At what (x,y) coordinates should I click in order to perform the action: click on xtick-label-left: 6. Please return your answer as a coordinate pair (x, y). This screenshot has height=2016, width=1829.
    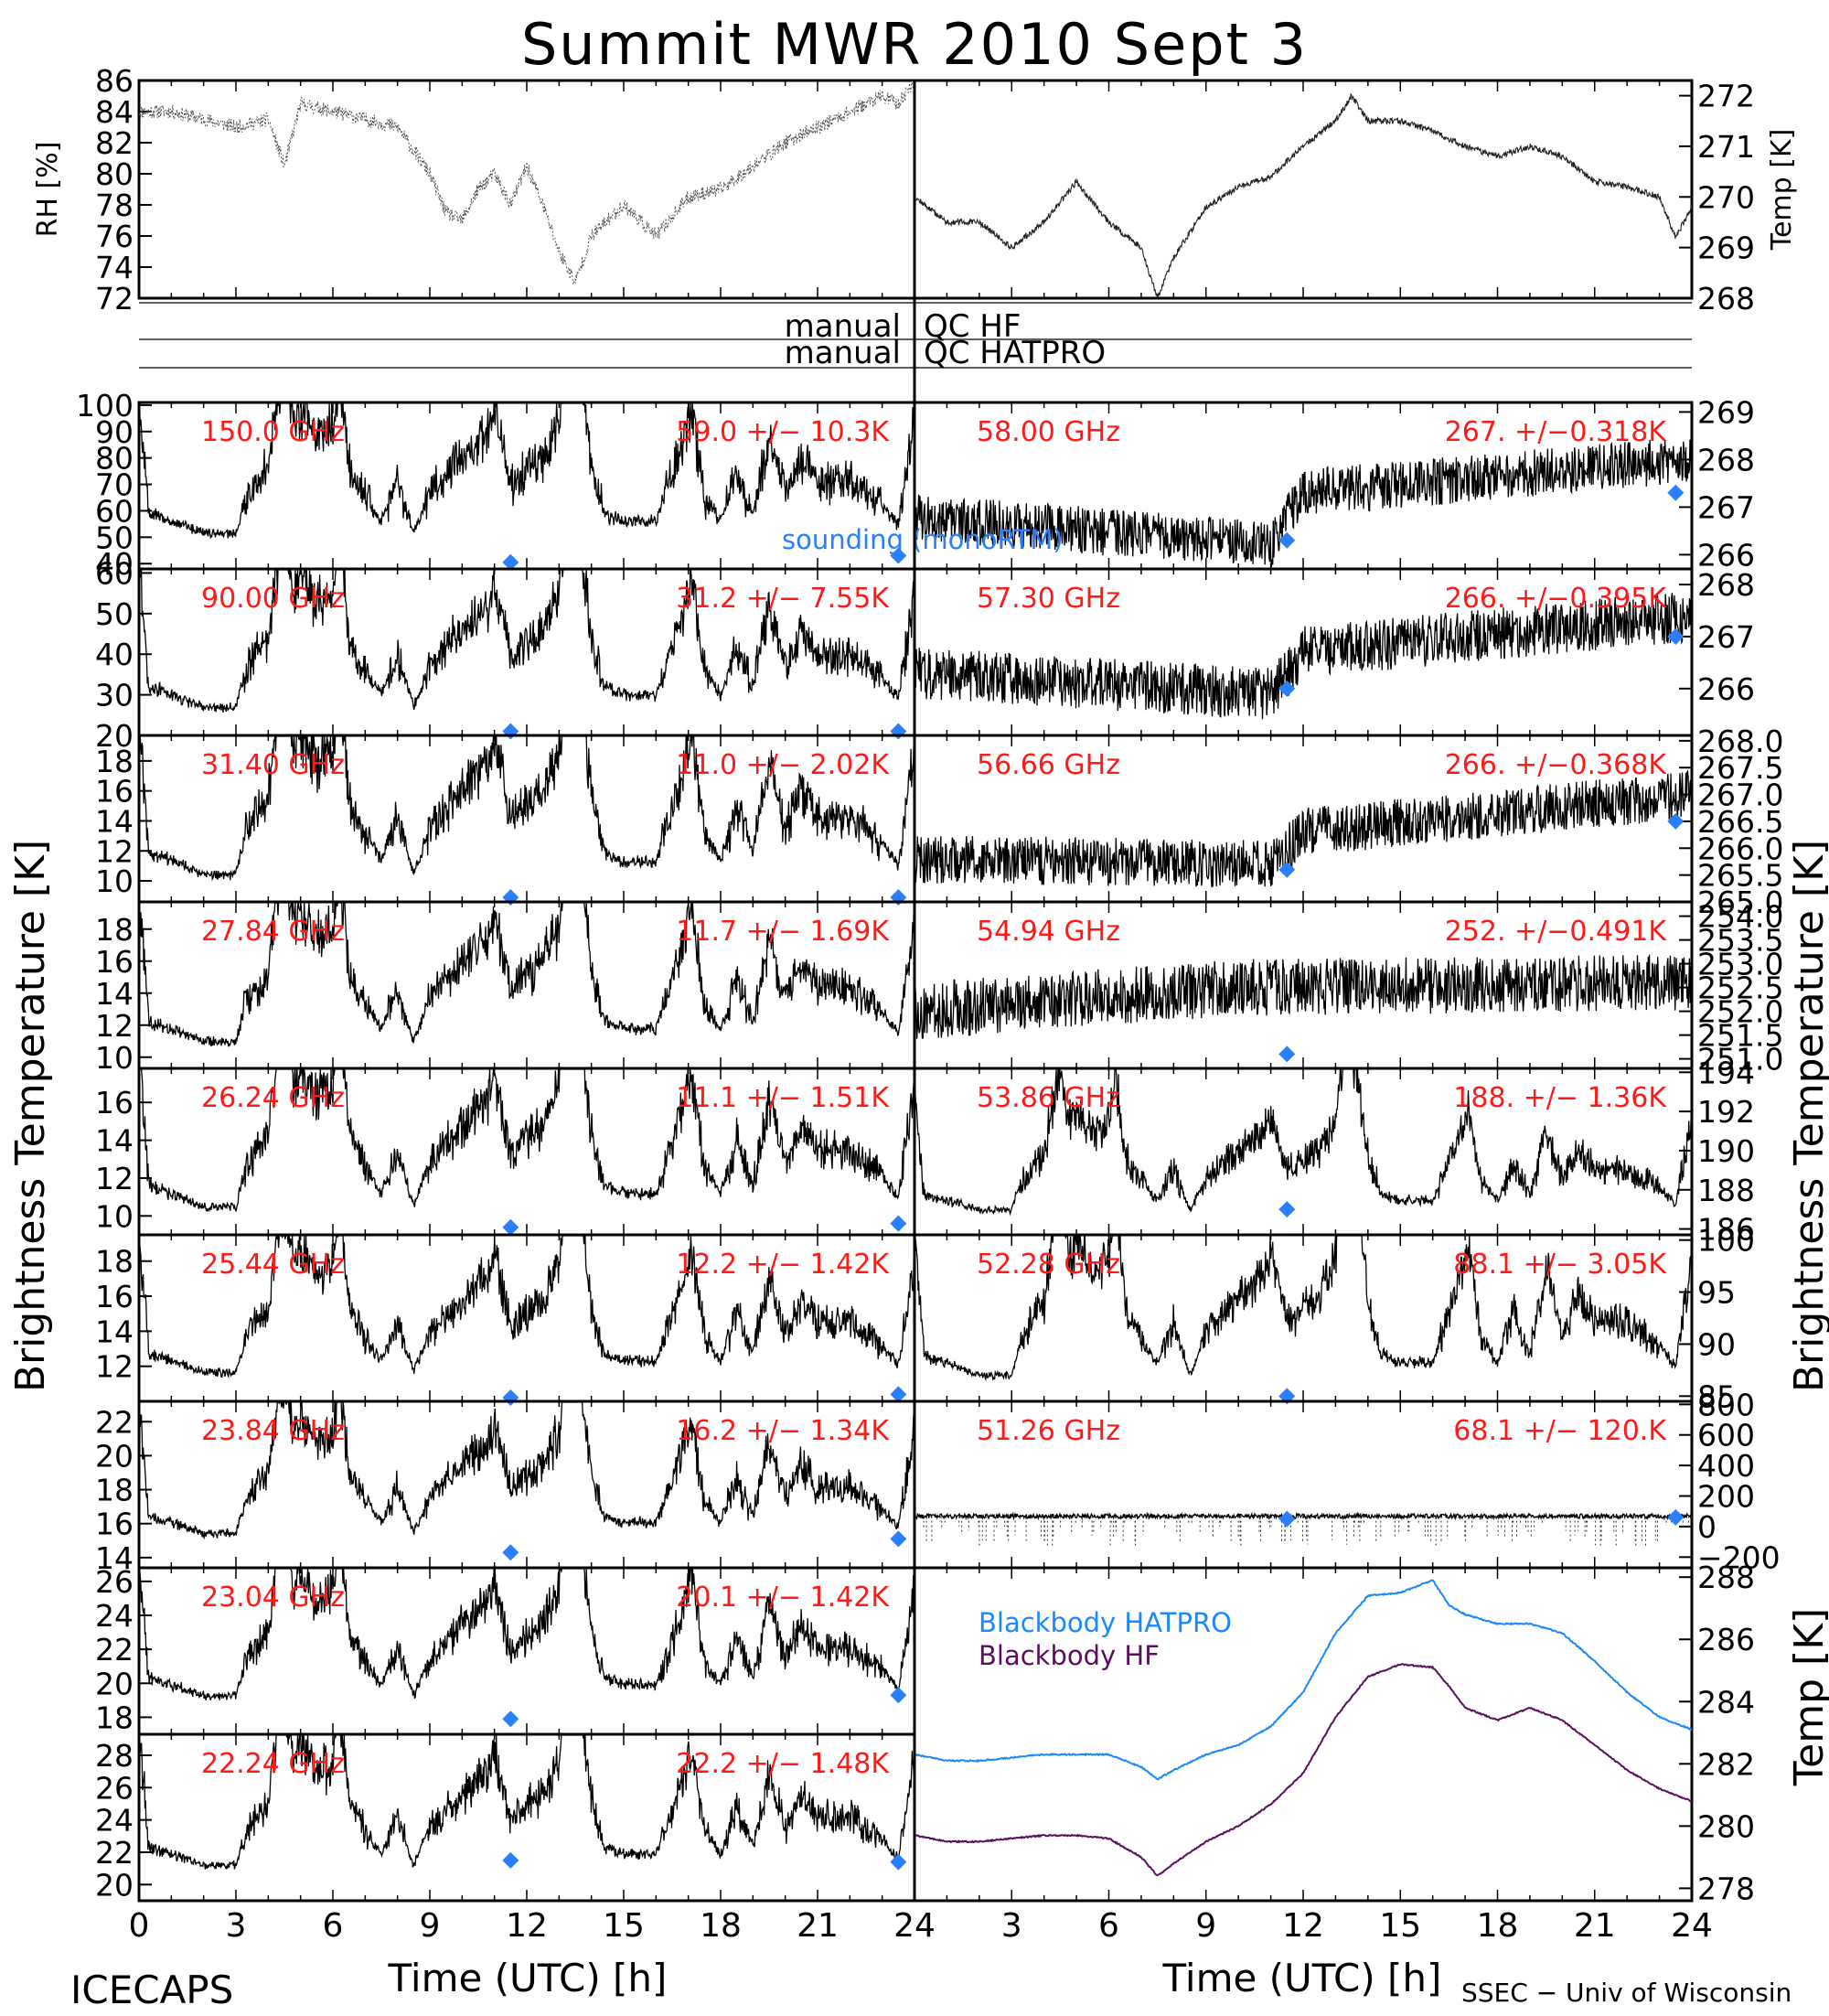
    Looking at the image, I should click on (333, 1926).